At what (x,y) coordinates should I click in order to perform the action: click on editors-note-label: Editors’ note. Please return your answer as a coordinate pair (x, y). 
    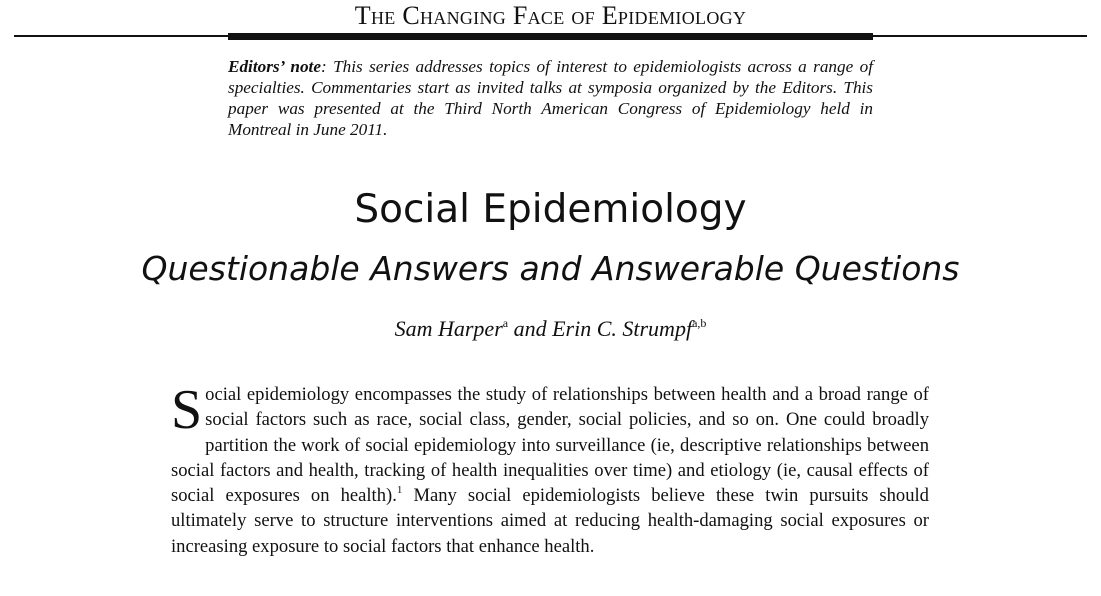
    Looking at the image, I should click on (274, 66).